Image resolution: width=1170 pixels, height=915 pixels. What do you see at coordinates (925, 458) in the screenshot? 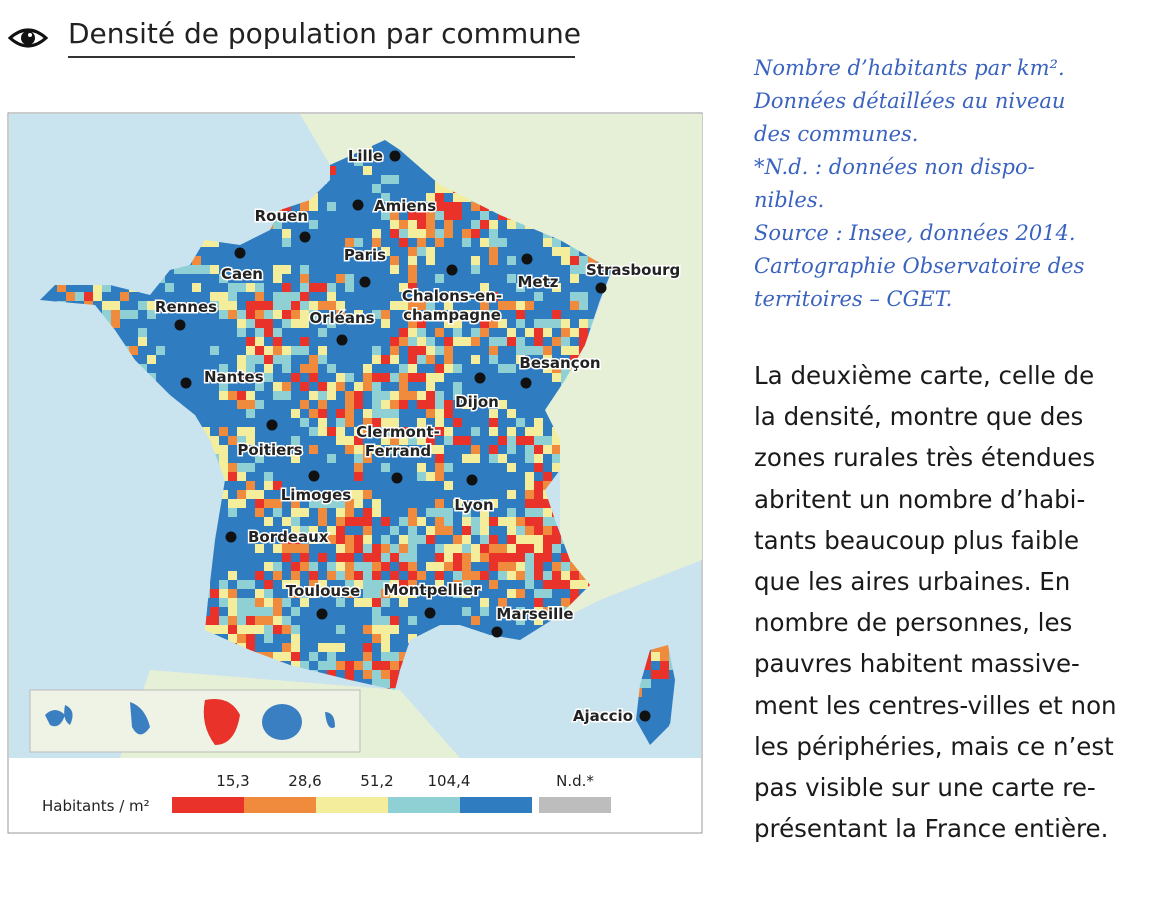
I see `body-line: zones rurales très étendues` at bounding box center [925, 458].